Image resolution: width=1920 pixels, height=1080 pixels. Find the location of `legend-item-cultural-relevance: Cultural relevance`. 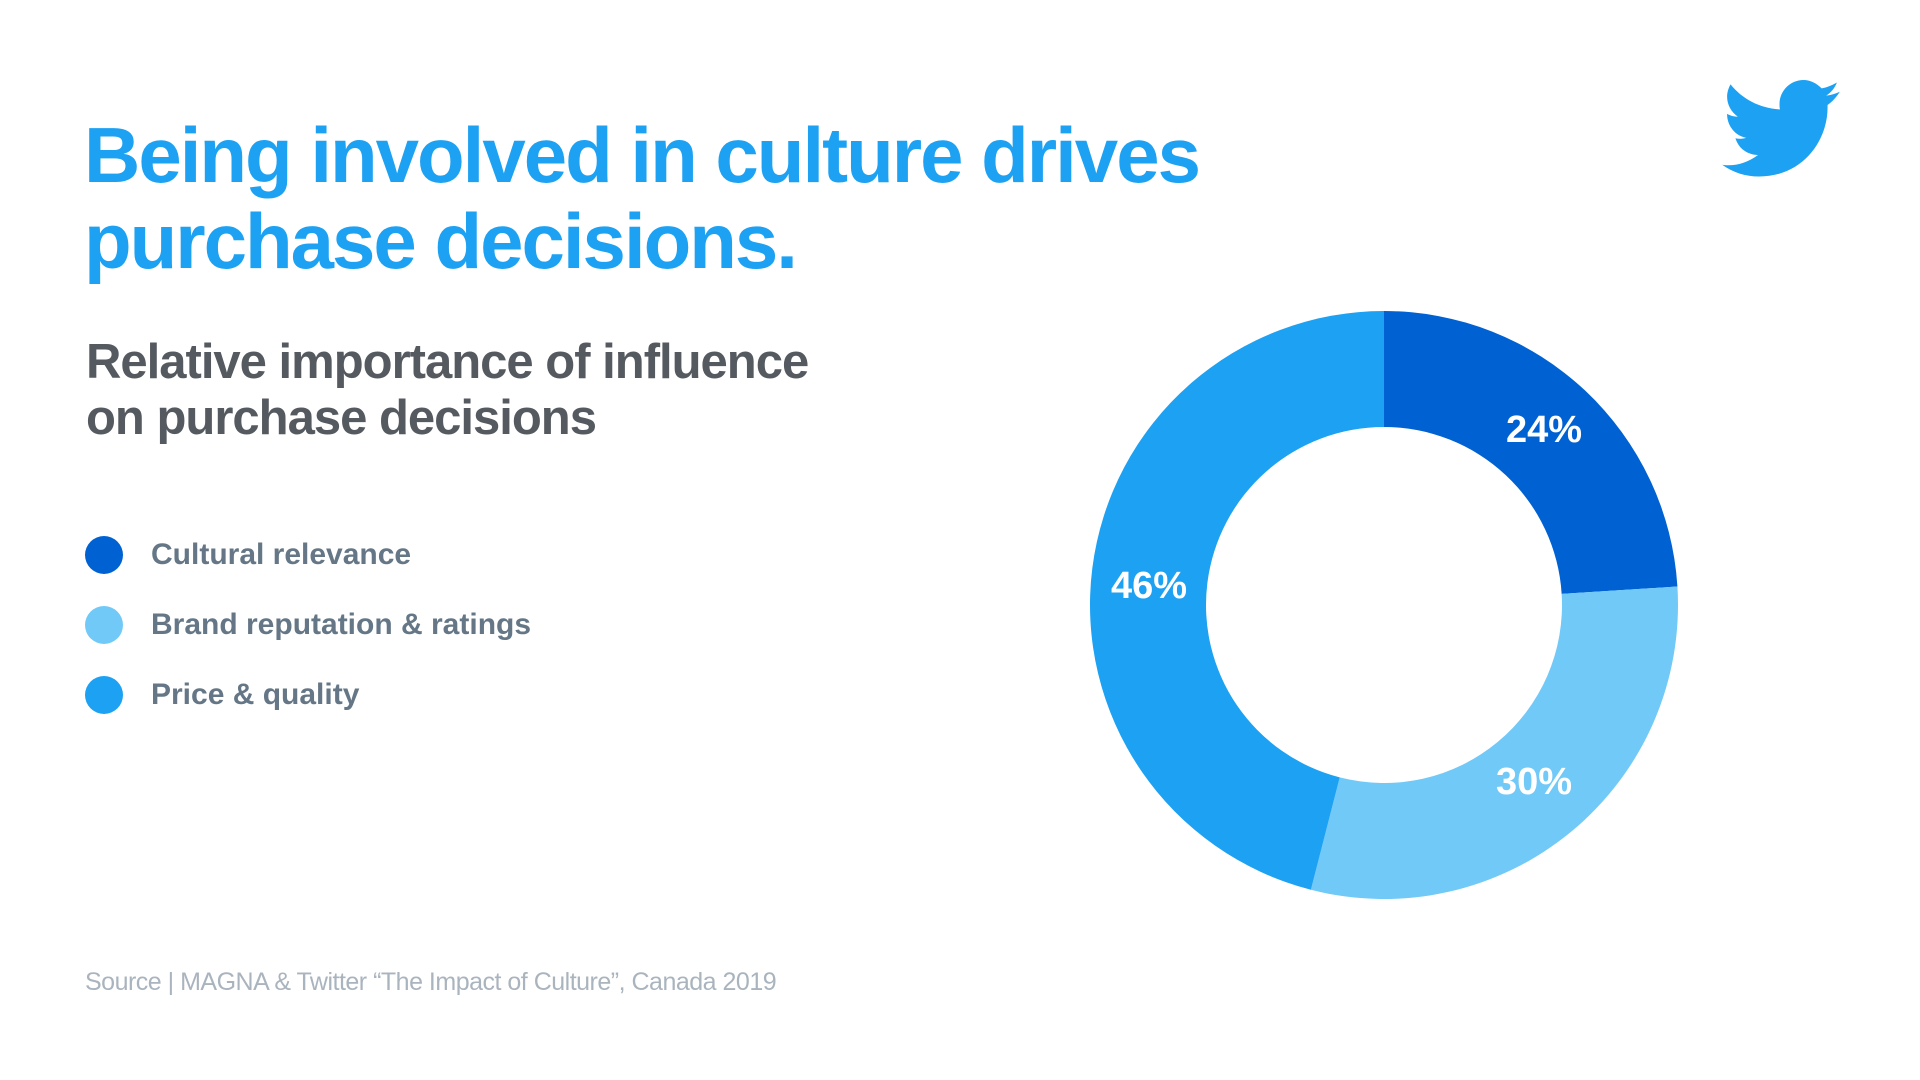

legend-item-cultural-relevance: Cultural relevance is located at coordinates (308, 555).